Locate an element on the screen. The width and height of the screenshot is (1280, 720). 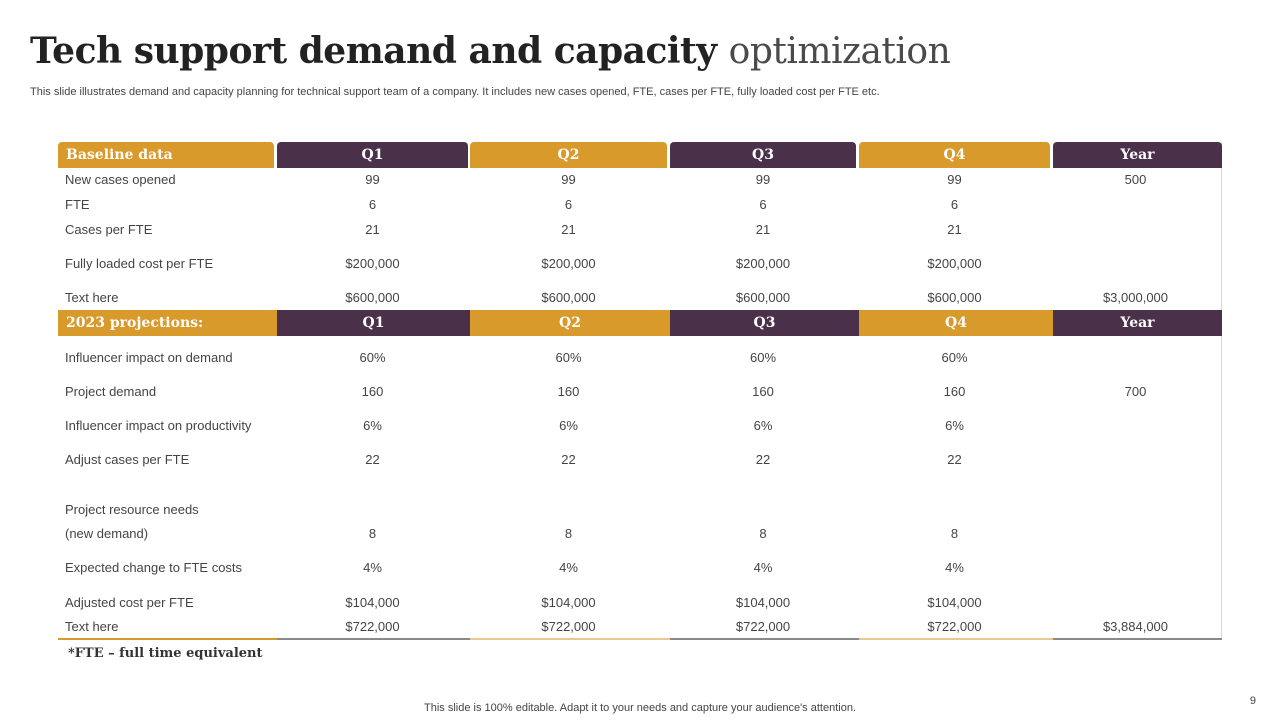
title-bold: Tech support demand and capacity is located at coordinates (373, 51).